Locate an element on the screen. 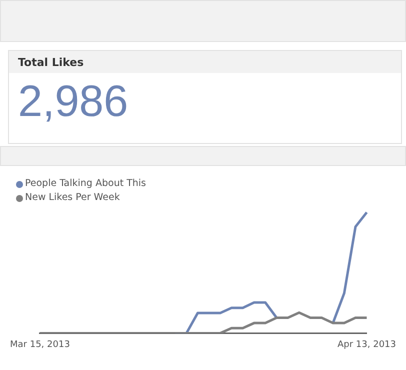 This screenshot has height=370, width=406. text: Total Likes is located at coordinates (205, 62).